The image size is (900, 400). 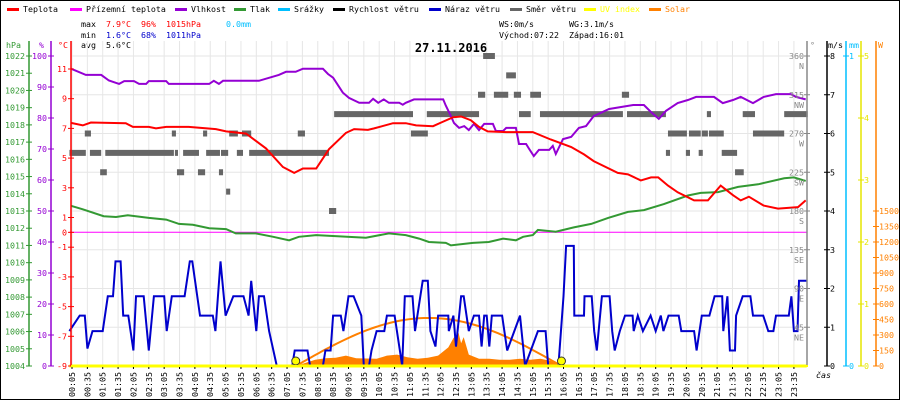 I want to click on x-tick-label: 00:35, so click(x=87, y=384).